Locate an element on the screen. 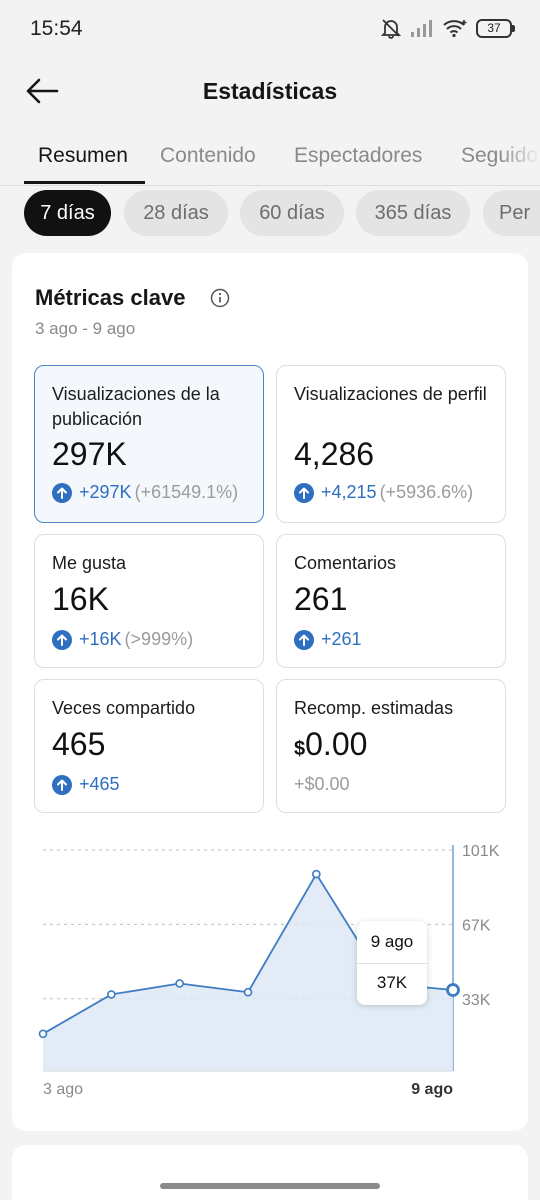 The image size is (540, 1200). x-tick-label-end: 9 ago is located at coordinates (432, 1089).